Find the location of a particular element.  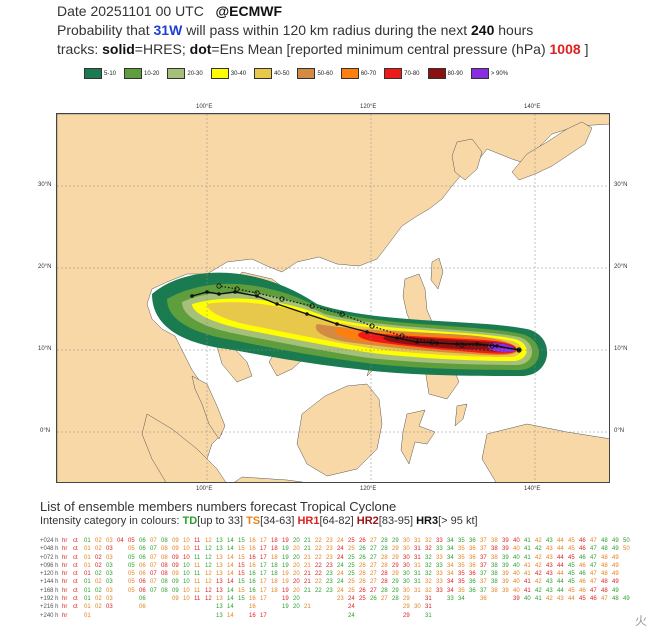

member-cell: 49 is located at coordinates (615, 574).